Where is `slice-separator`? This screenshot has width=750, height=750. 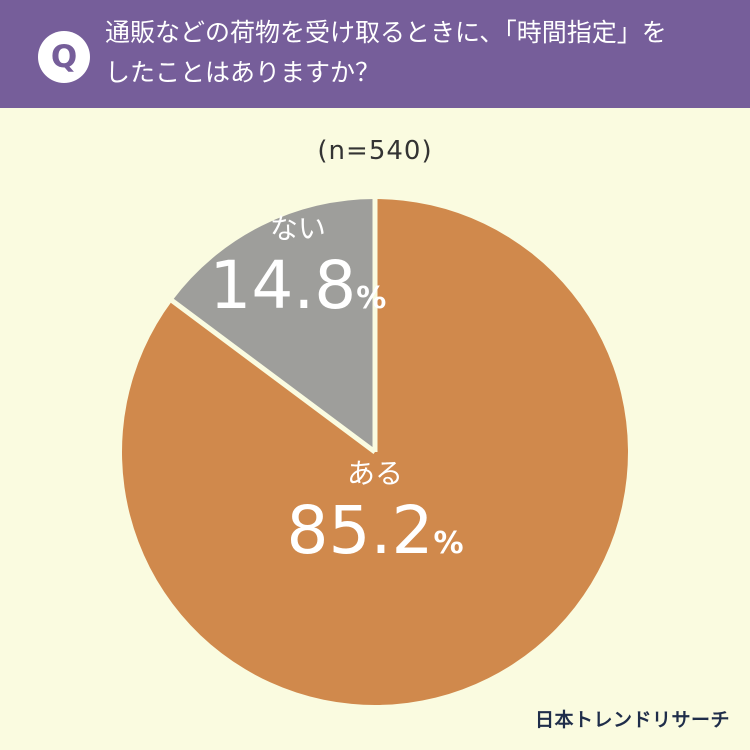
slice-separator is located at coordinates (273, 376).